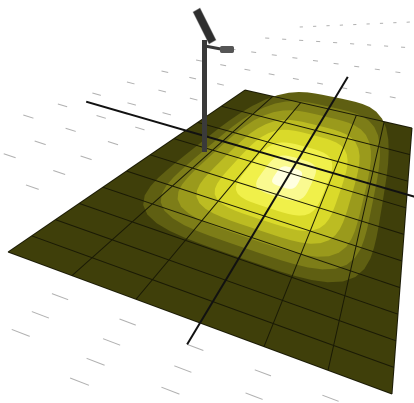 The image size is (414, 403). What do you see at coordinates (227, 49) in the screenshot?
I see `lamp-head` at bounding box center [227, 49].